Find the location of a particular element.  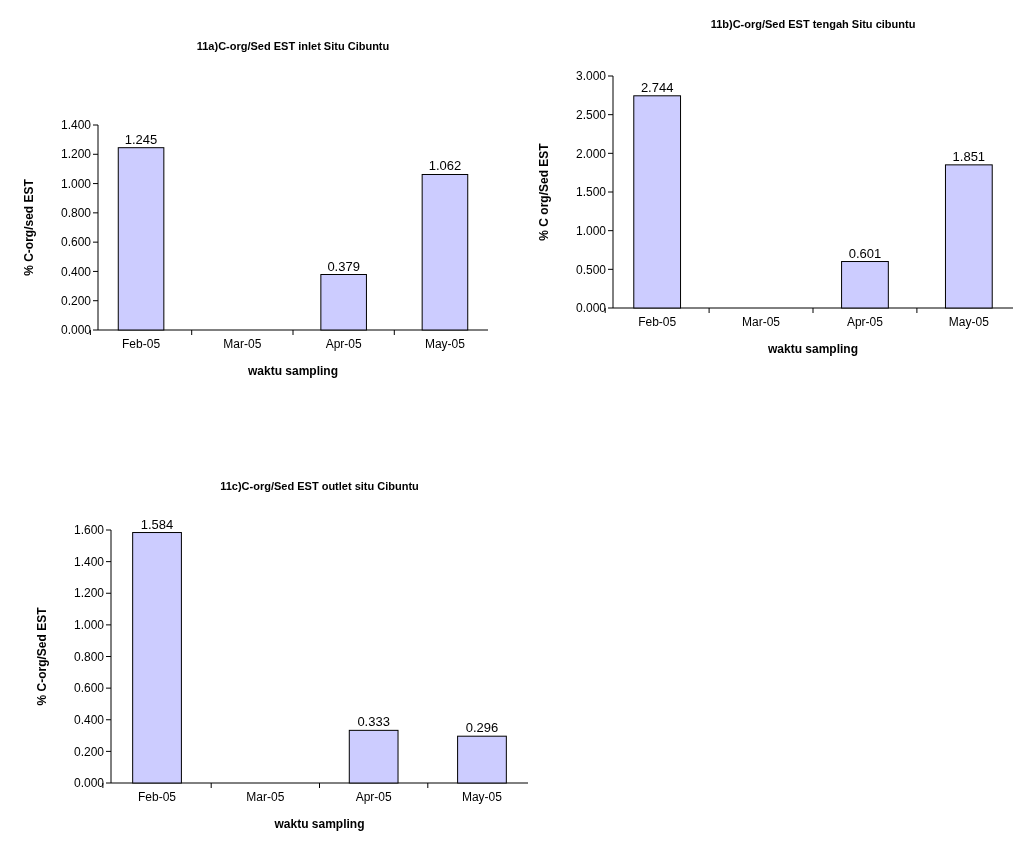

y-tick-label: 2.500 is located at coordinates (591, 114).